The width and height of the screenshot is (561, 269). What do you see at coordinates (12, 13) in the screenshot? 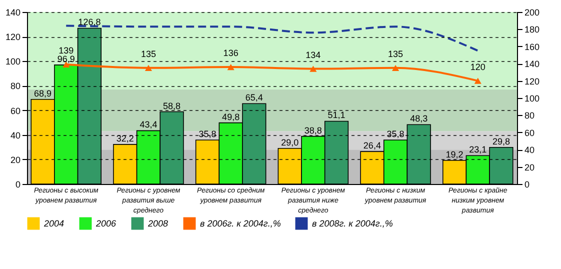
I see `y-tick-label: 140` at bounding box center [12, 13].